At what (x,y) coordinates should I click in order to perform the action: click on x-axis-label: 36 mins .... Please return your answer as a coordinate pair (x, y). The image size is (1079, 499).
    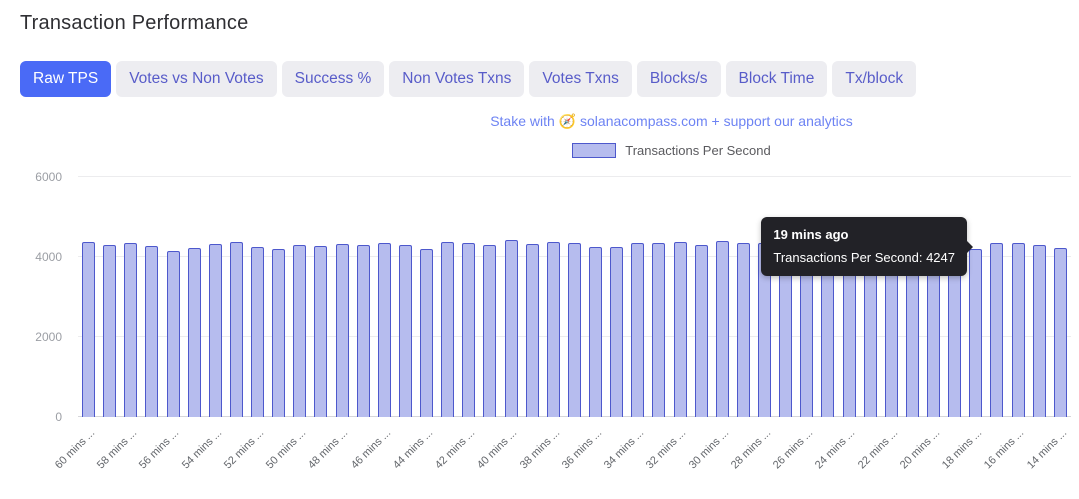
    Looking at the image, I should click on (582, 449).